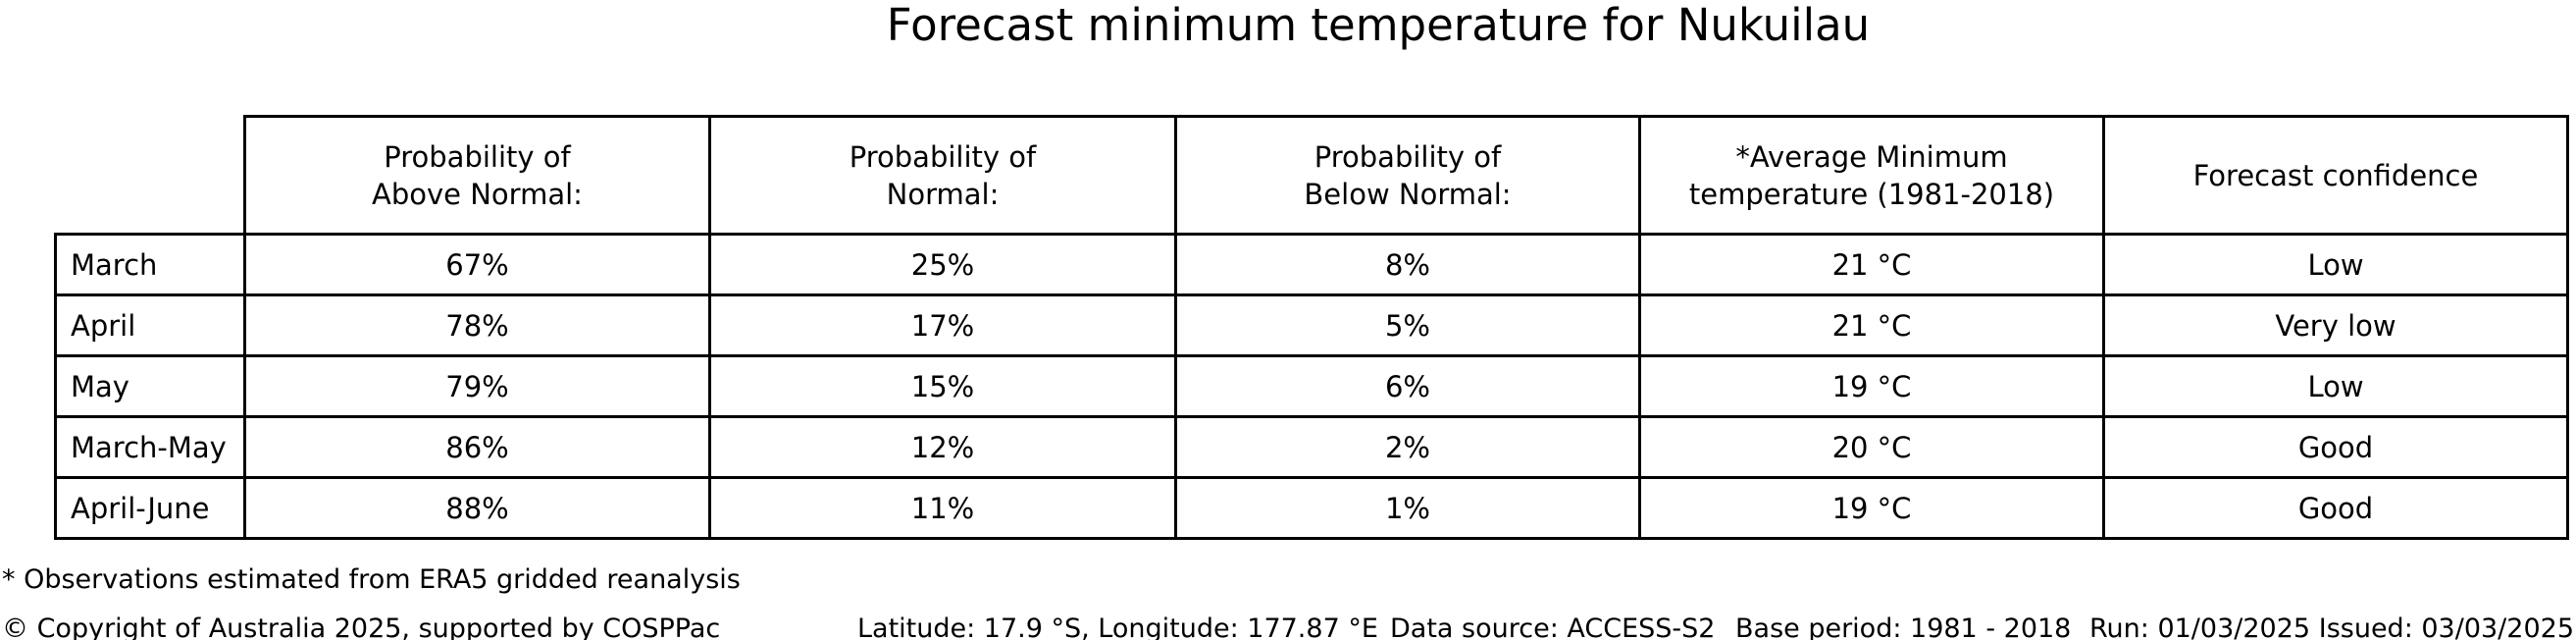  What do you see at coordinates (942, 325) in the screenshot?
I see `cell-normal: 17%` at bounding box center [942, 325].